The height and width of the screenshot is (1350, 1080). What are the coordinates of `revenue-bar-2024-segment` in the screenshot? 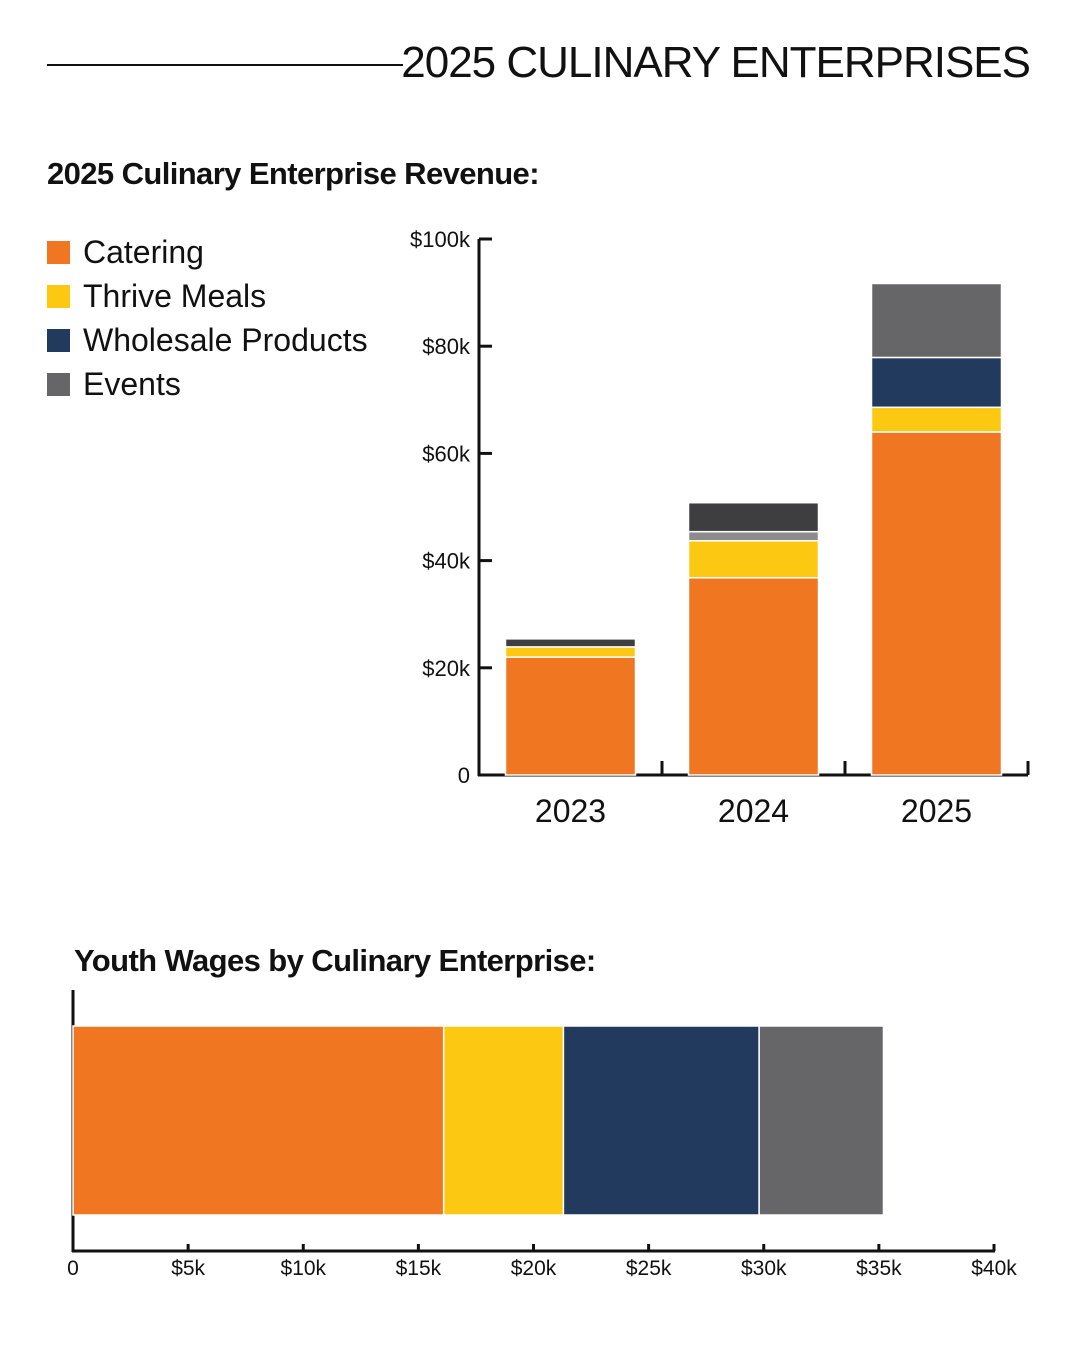 It's located at (753, 536).